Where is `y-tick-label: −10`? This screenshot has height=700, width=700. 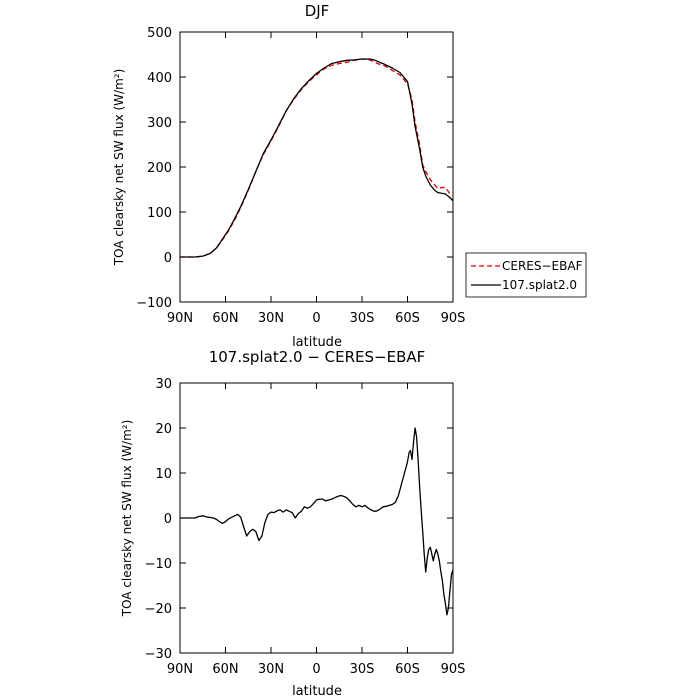
y-tick-label: −10 is located at coordinates (158, 564).